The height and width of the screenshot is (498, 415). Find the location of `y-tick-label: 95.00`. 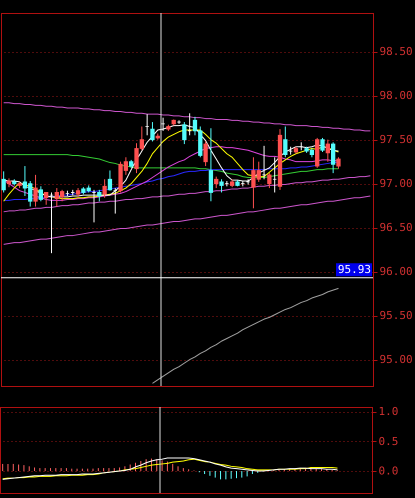

y-tick-label: 95.00 is located at coordinates (396, 359).